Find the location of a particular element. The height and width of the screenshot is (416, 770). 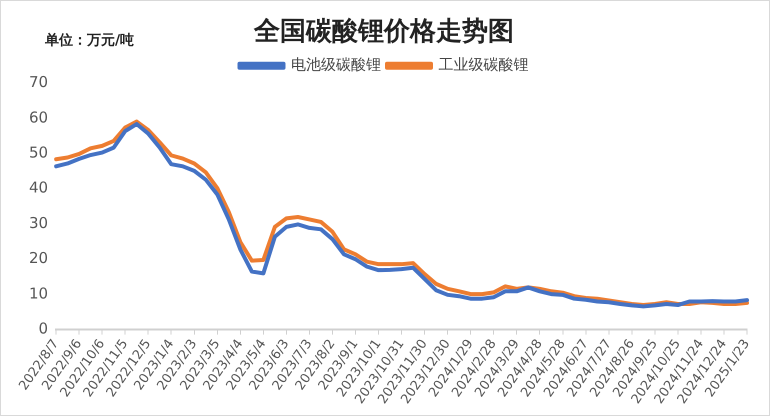

text: 单位：万元/吨 is located at coordinates (89, 40).